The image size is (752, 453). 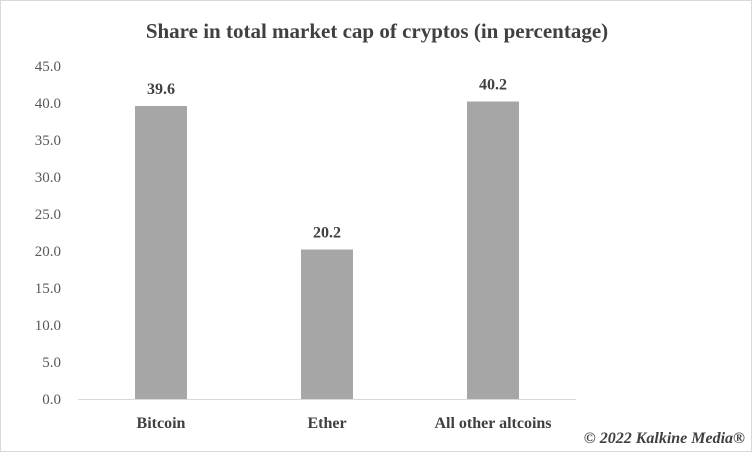 I want to click on data-label: 20.2, so click(x=327, y=233).